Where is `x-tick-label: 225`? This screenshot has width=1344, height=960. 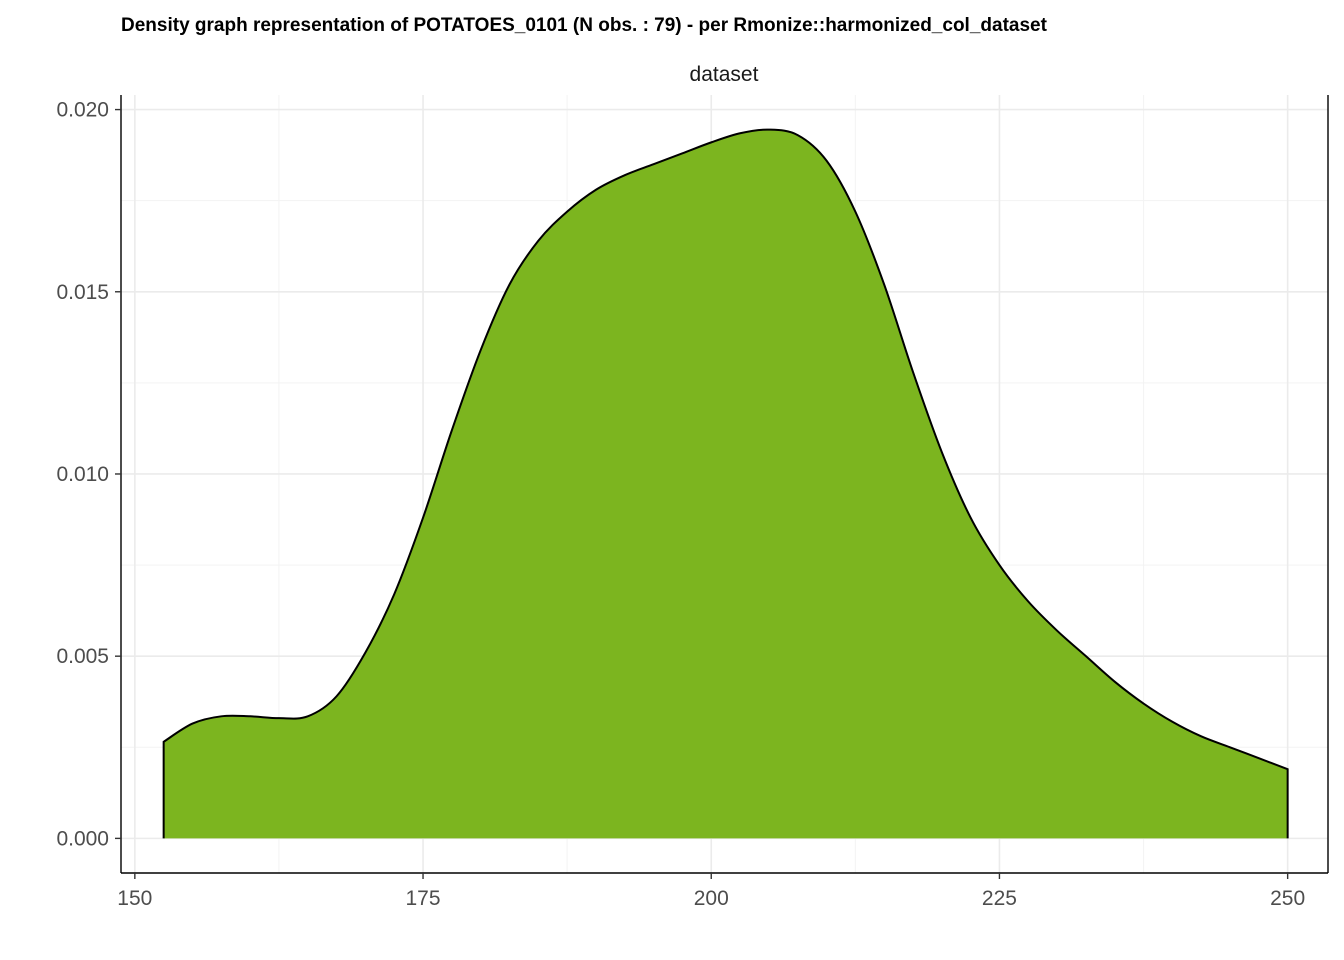 x-tick-label: 225 is located at coordinates (999, 898).